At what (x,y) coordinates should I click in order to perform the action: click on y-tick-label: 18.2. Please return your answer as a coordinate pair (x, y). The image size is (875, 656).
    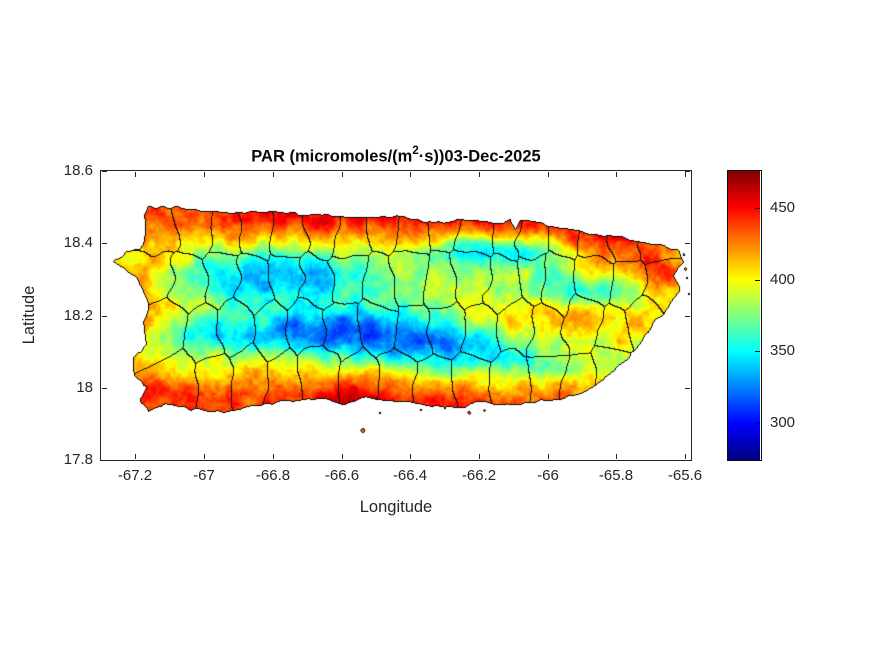
    Looking at the image, I should click on (78, 315).